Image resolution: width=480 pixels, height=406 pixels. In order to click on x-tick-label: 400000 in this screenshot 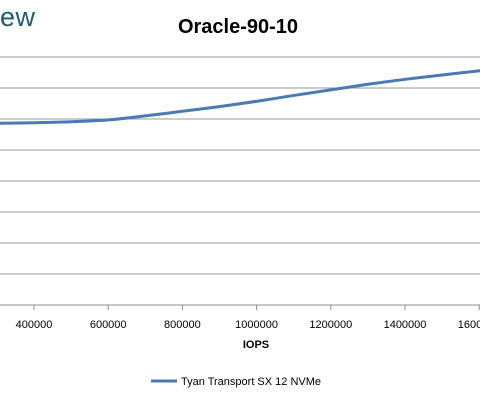, I will do `click(34, 325)`.